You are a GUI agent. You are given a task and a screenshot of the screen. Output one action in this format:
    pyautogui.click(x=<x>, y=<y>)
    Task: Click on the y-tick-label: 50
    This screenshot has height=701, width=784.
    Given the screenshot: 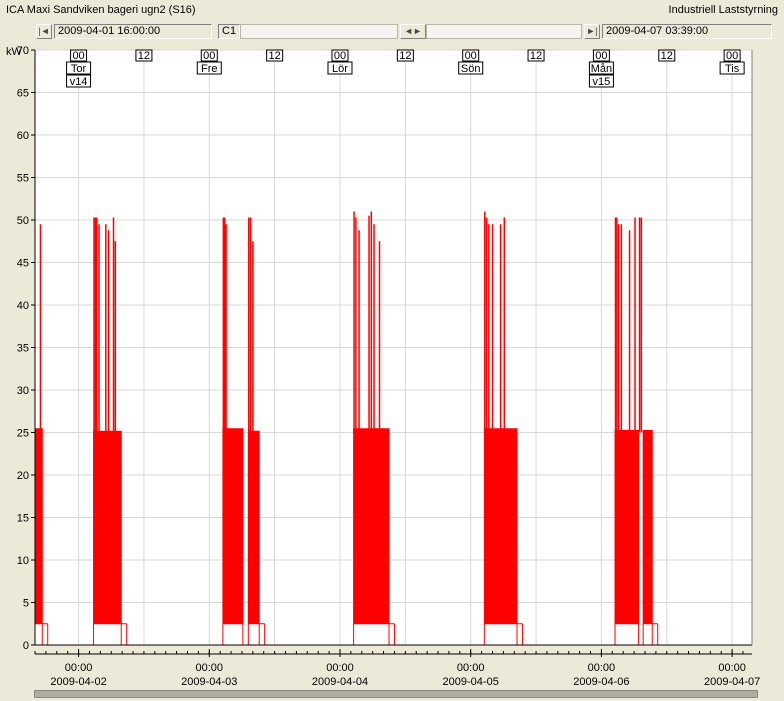 What is the action you would take?
    pyautogui.click(x=23, y=221)
    